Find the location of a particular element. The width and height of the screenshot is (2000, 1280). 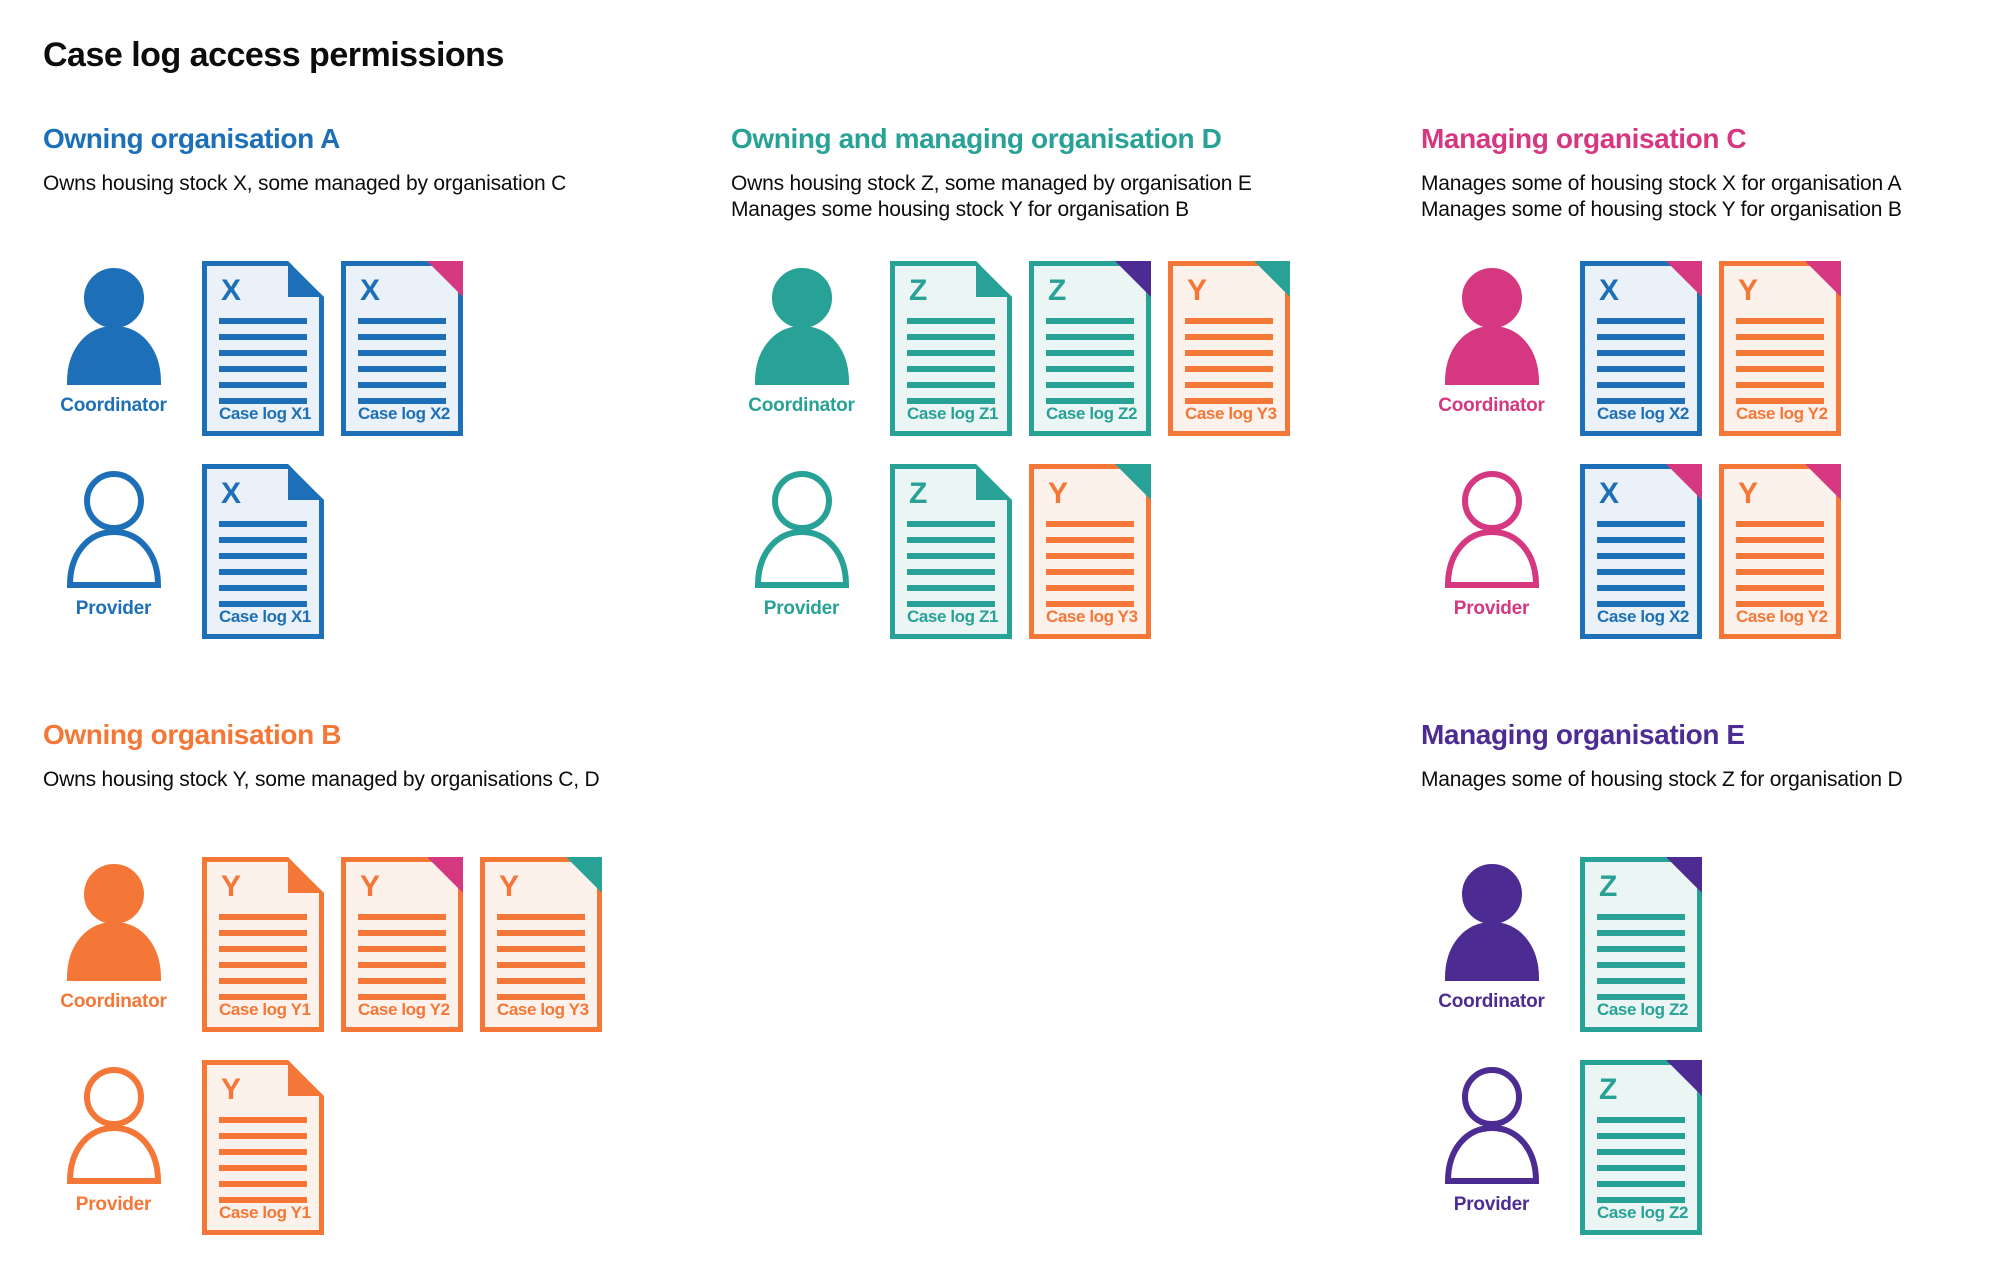

org-name: Owning organisation B is located at coordinates (192, 734).